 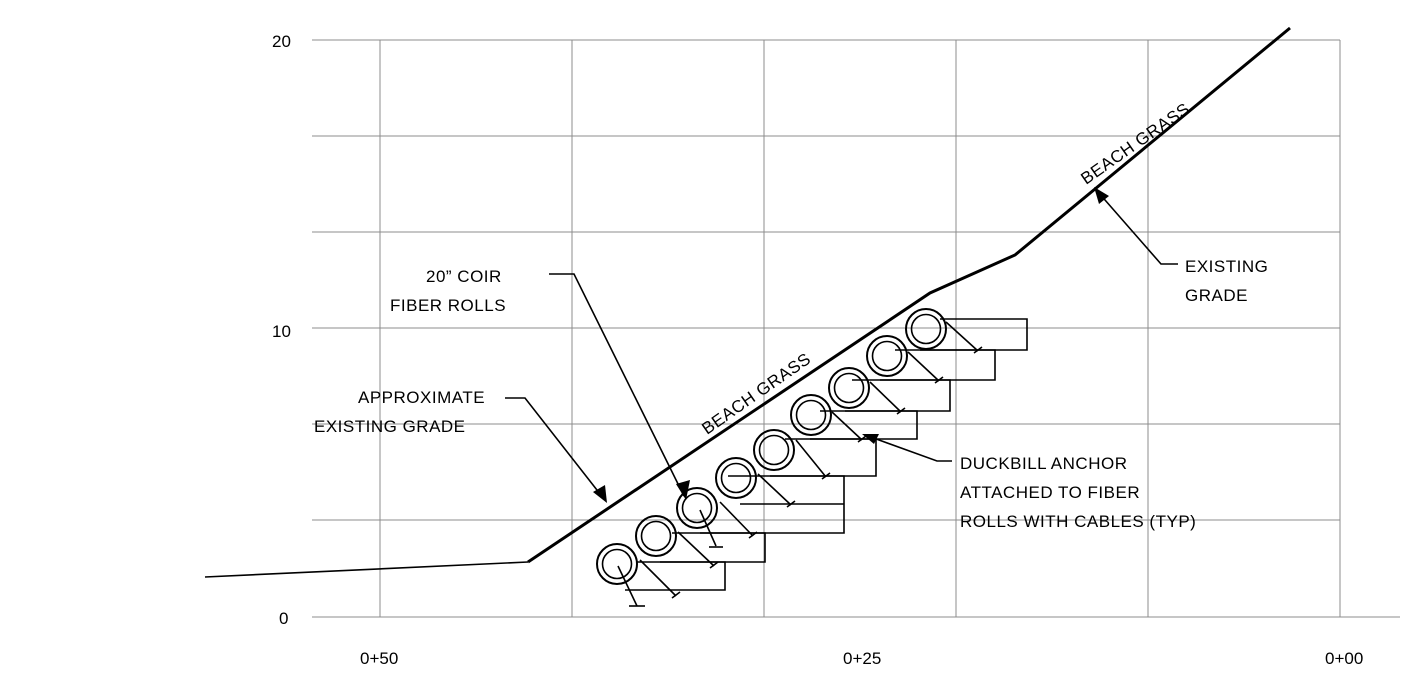 What do you see at coordinates (556, 450) in the screenshot?
I see `approximate-grade-leader` at bounding box center [556, 450].